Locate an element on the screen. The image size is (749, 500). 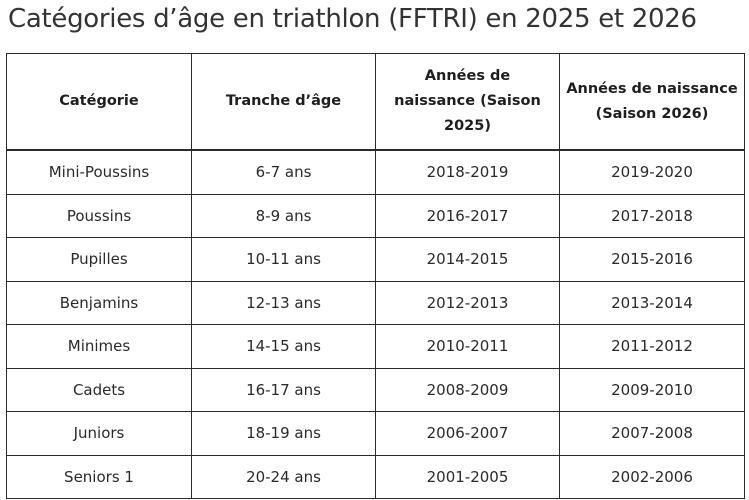
cell-category: Poussins is located at coordinates (99, 215).